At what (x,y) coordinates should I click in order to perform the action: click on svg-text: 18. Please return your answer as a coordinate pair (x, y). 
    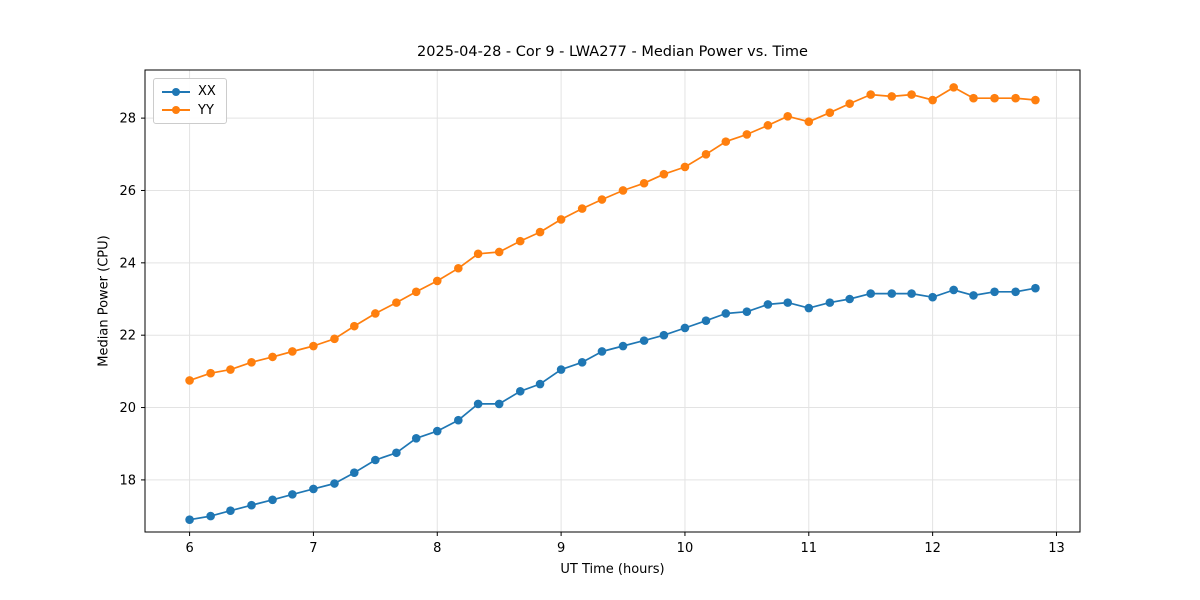
    Looking at the image, I should click on (127, 480).